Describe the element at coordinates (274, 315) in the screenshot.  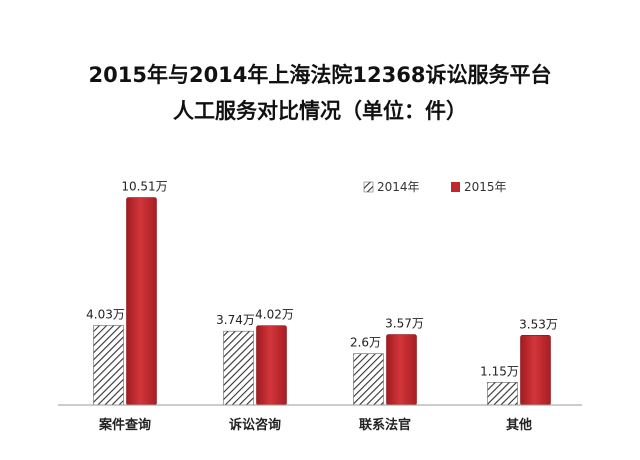
I see `value-label-2015-1: 4.02万` at that location.